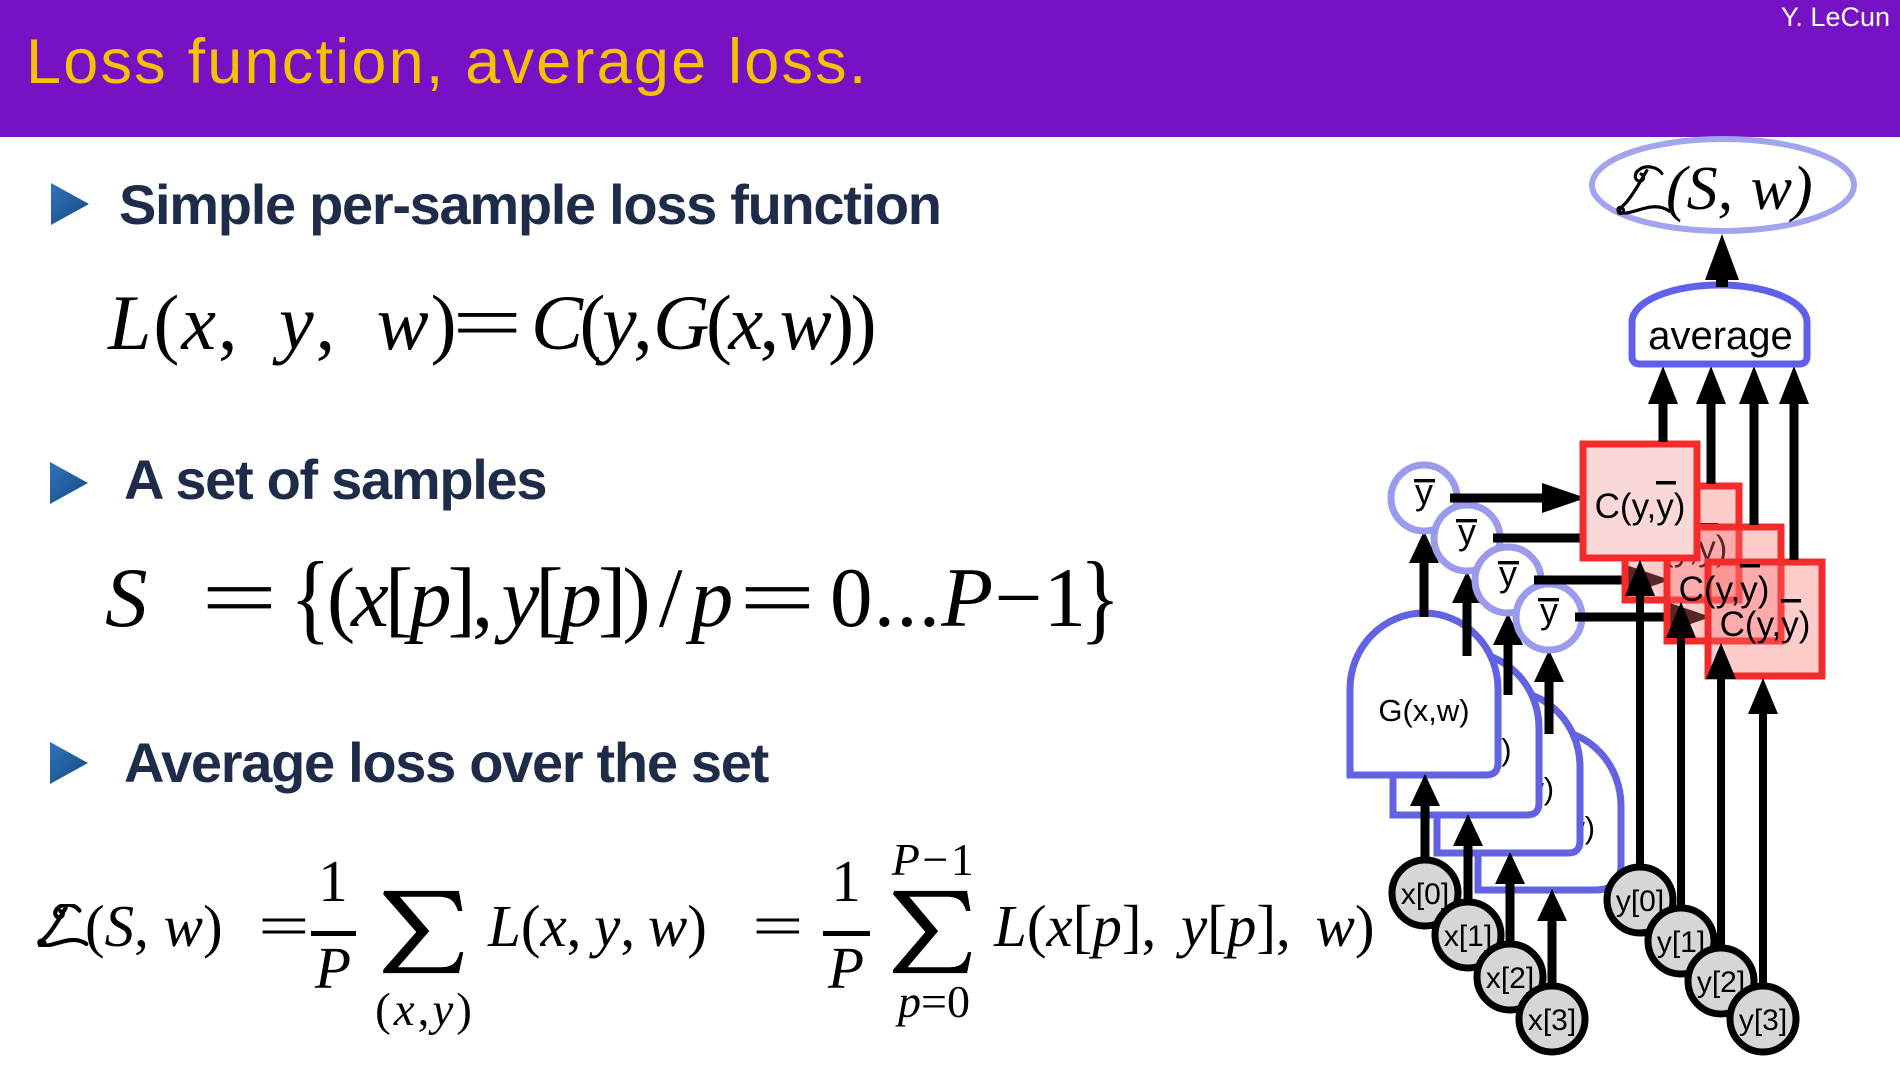 This screenshot has height=1070, width=1900. Describe the element at coordinates (1552, 1020) in the screenshot. I see `svg-text: x[3]` at that location.